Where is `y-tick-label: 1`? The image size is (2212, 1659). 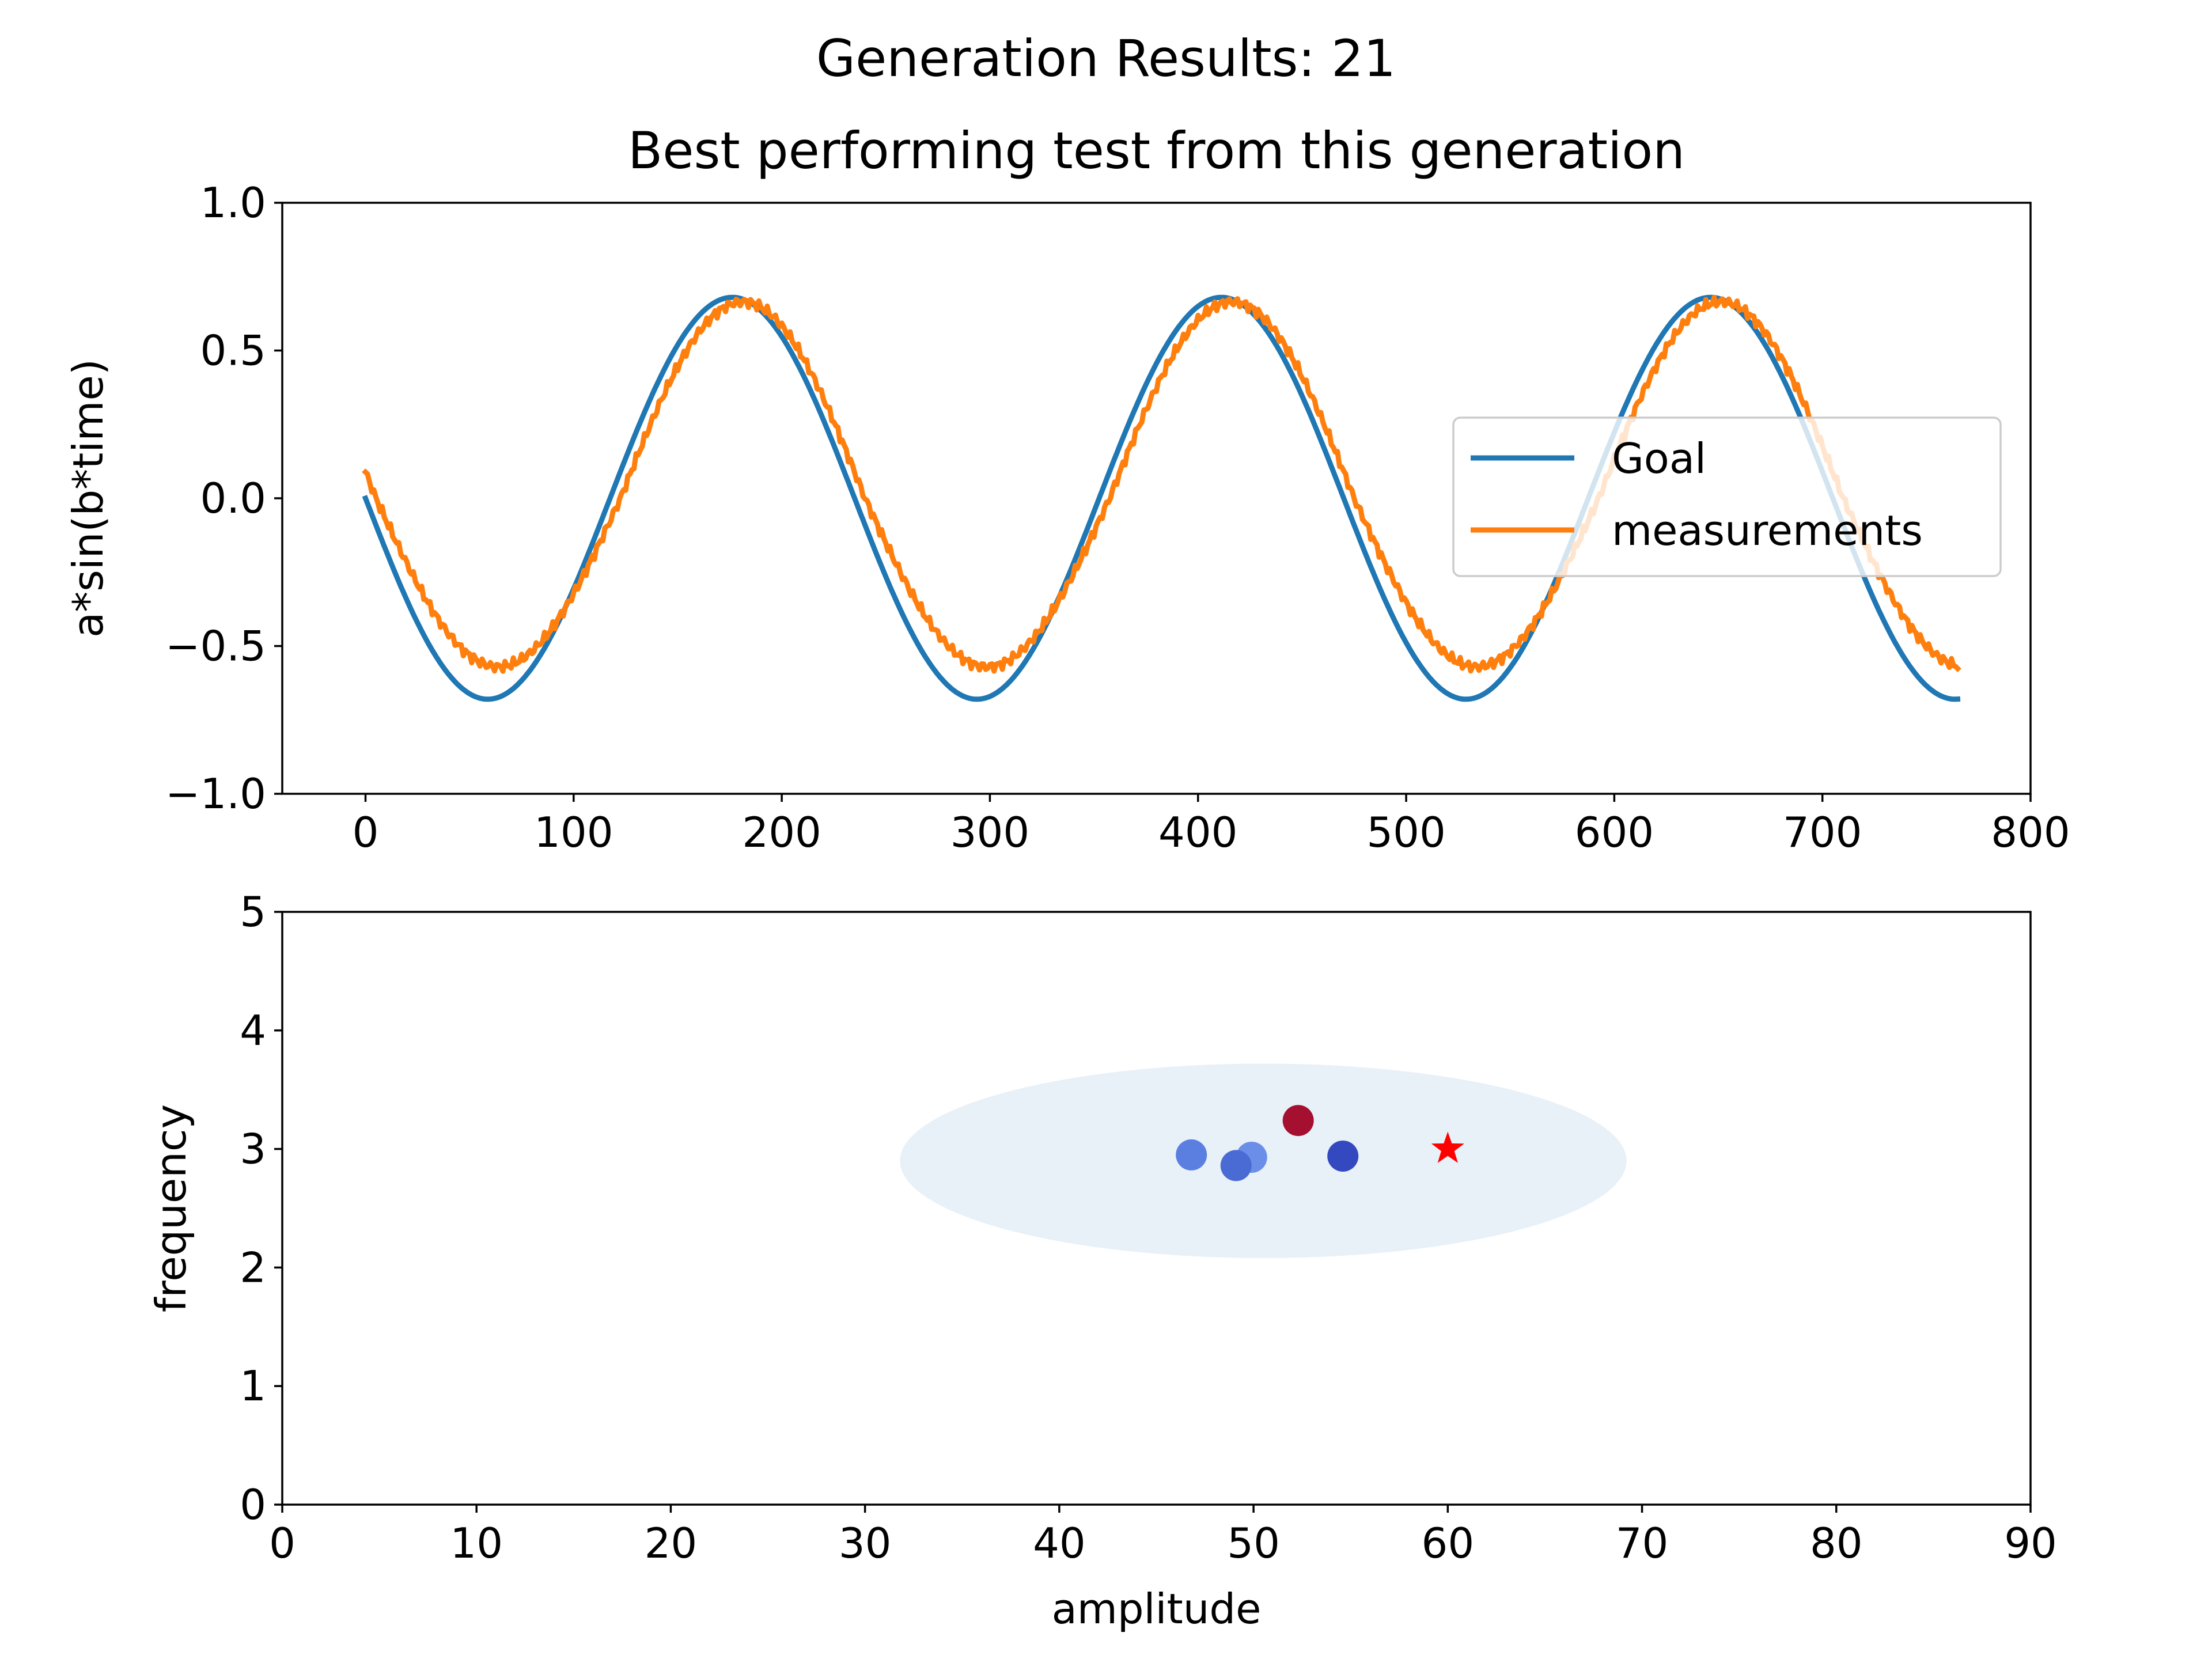
y-tick-label: 1 is located at coordinates (253, 1386).